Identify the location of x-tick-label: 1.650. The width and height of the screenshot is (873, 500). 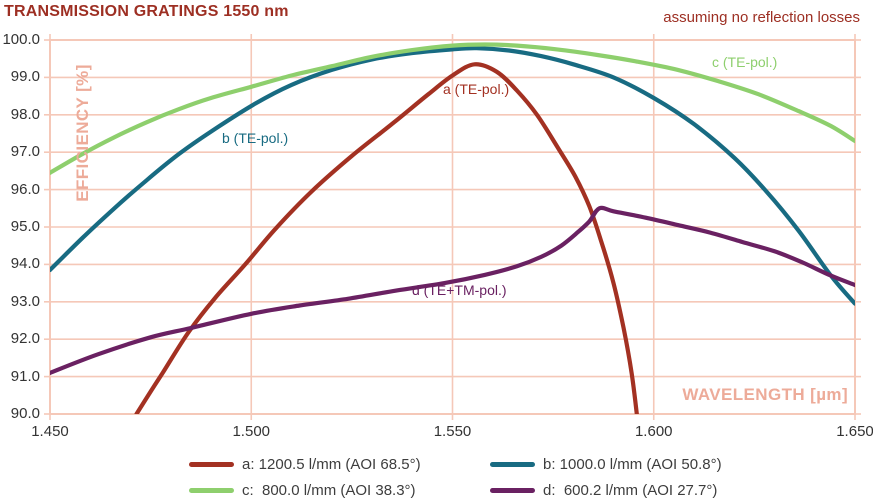
(854, 431).